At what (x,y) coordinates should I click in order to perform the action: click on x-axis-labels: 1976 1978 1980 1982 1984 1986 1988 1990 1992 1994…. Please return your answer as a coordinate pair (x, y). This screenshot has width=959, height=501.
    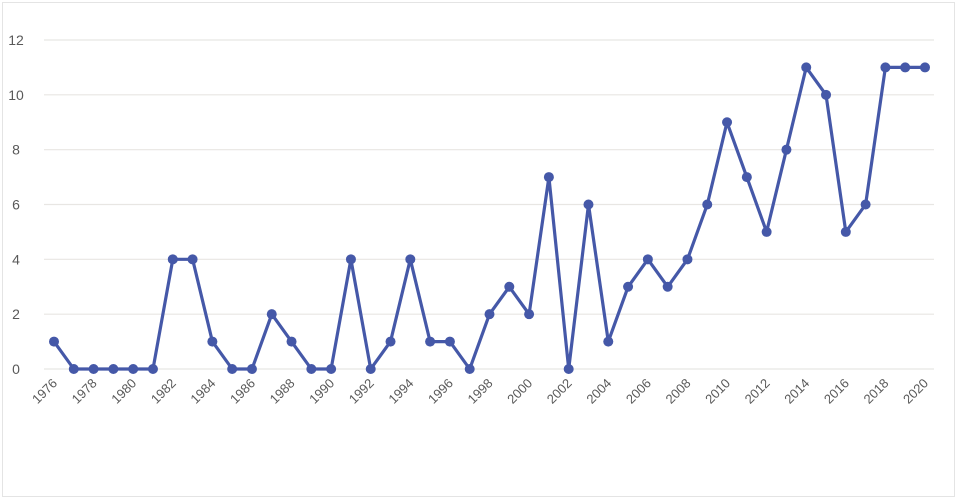
    Looking at the image, I should click on (480, 391).